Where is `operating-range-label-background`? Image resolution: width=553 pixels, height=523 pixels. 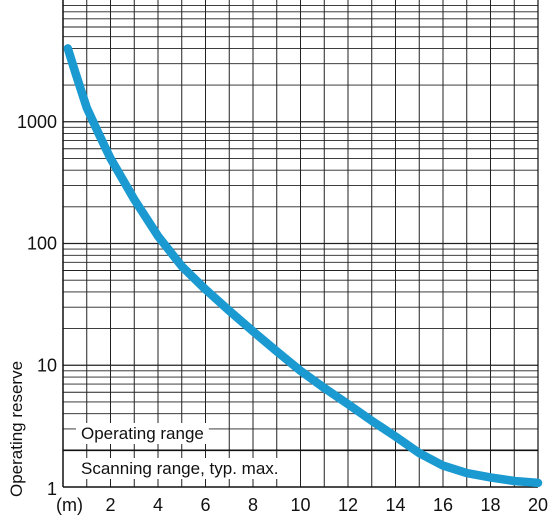
operating-range-label-background is located at coordinates (142, 433).